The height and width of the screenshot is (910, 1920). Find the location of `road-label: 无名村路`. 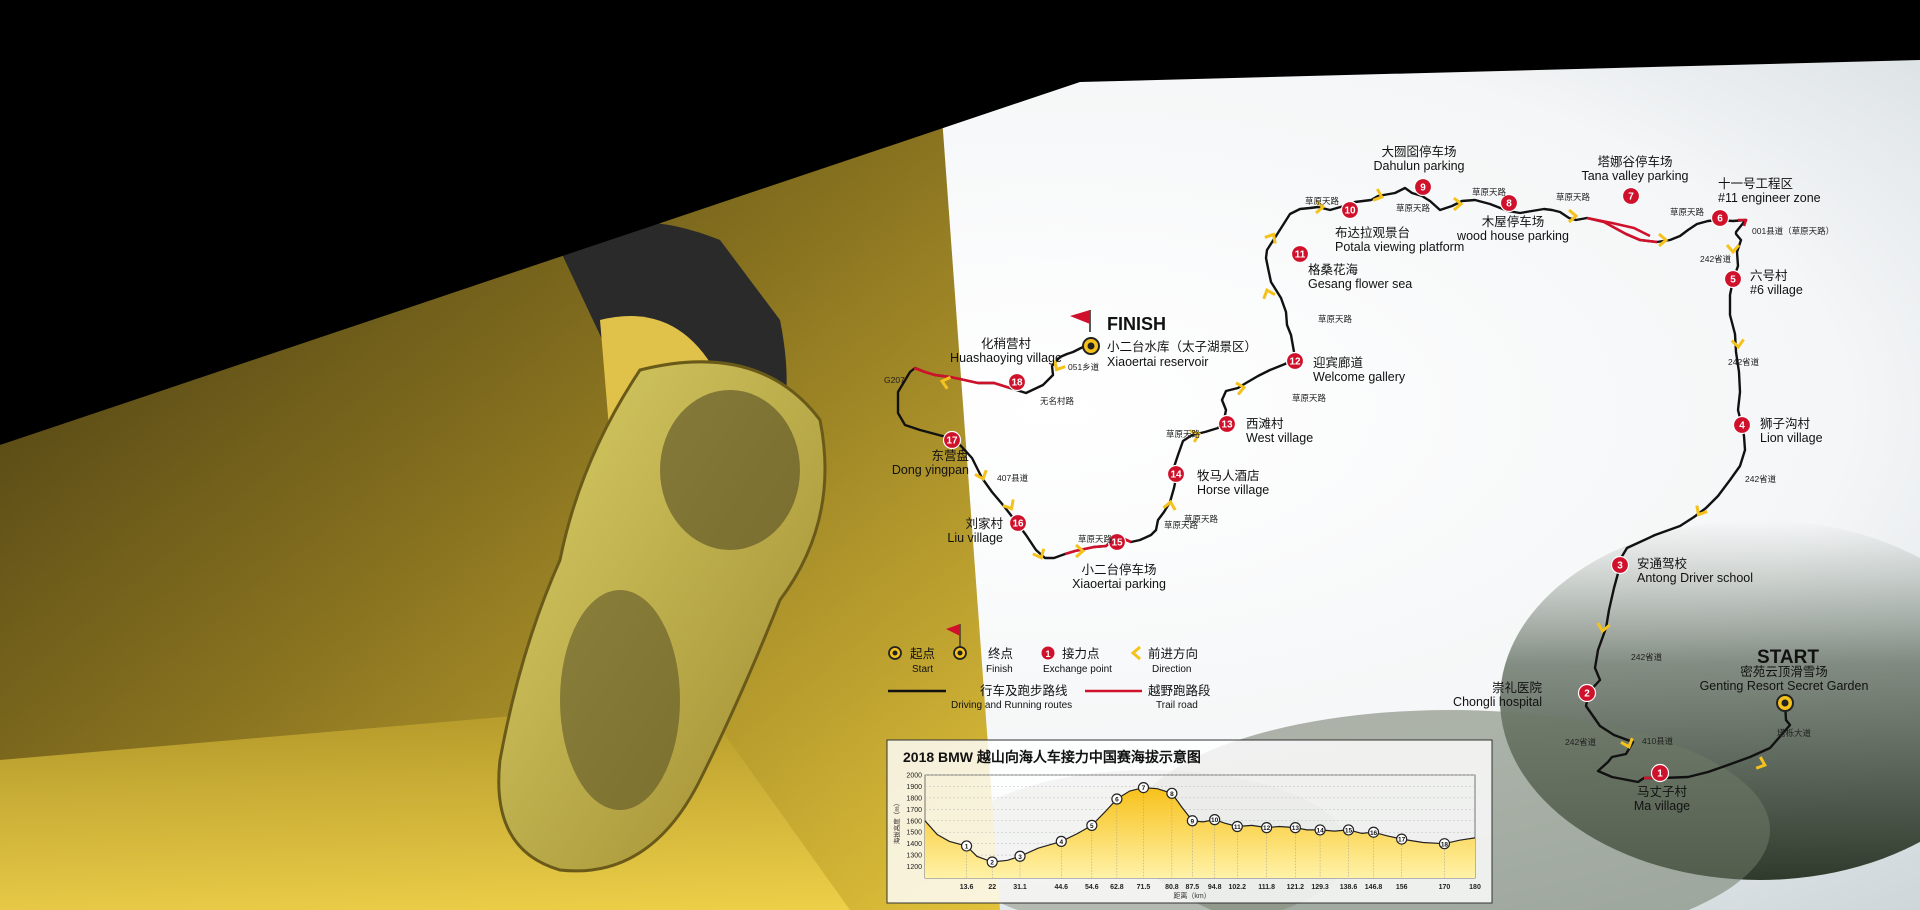

road-label: 无名村路 is located at coordinates (1057, 401).